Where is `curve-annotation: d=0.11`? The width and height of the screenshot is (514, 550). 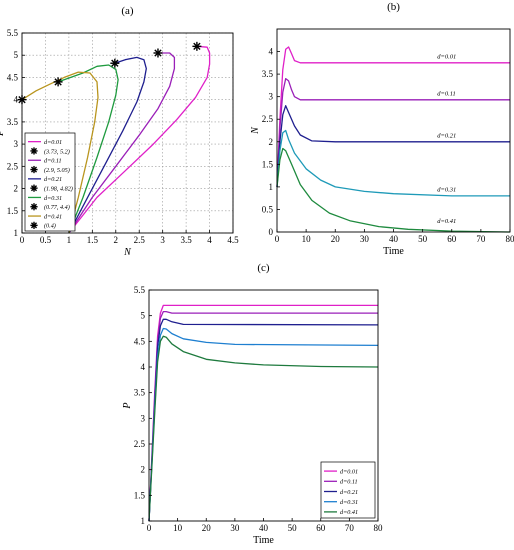
curve-annotation: d=0.11 is located at coordinates (446, 93).